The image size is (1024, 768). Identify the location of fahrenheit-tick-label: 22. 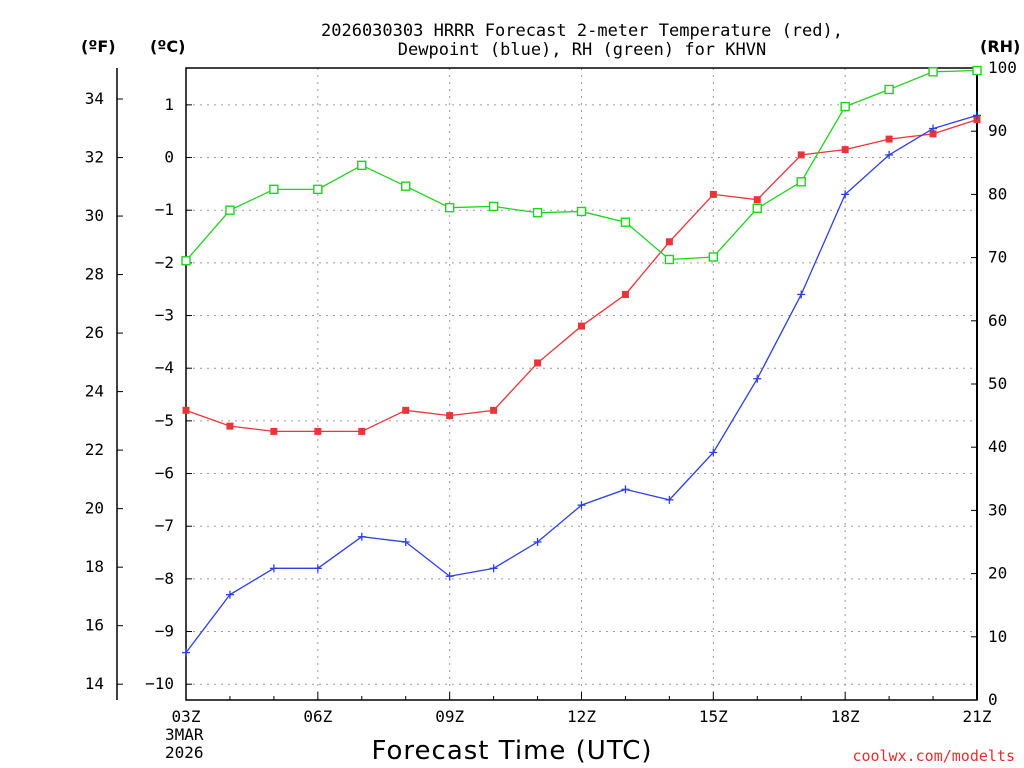
(94, 449).